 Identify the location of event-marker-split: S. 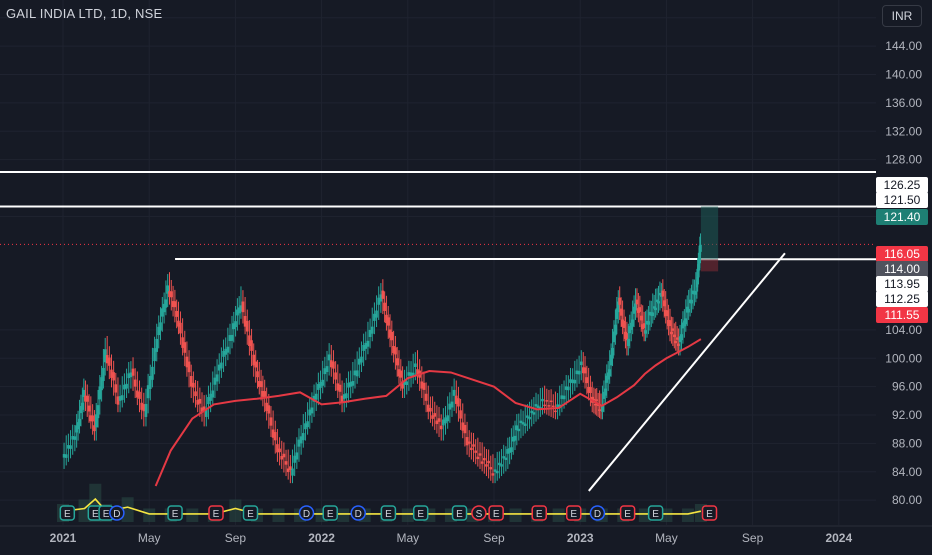
(479, 513).